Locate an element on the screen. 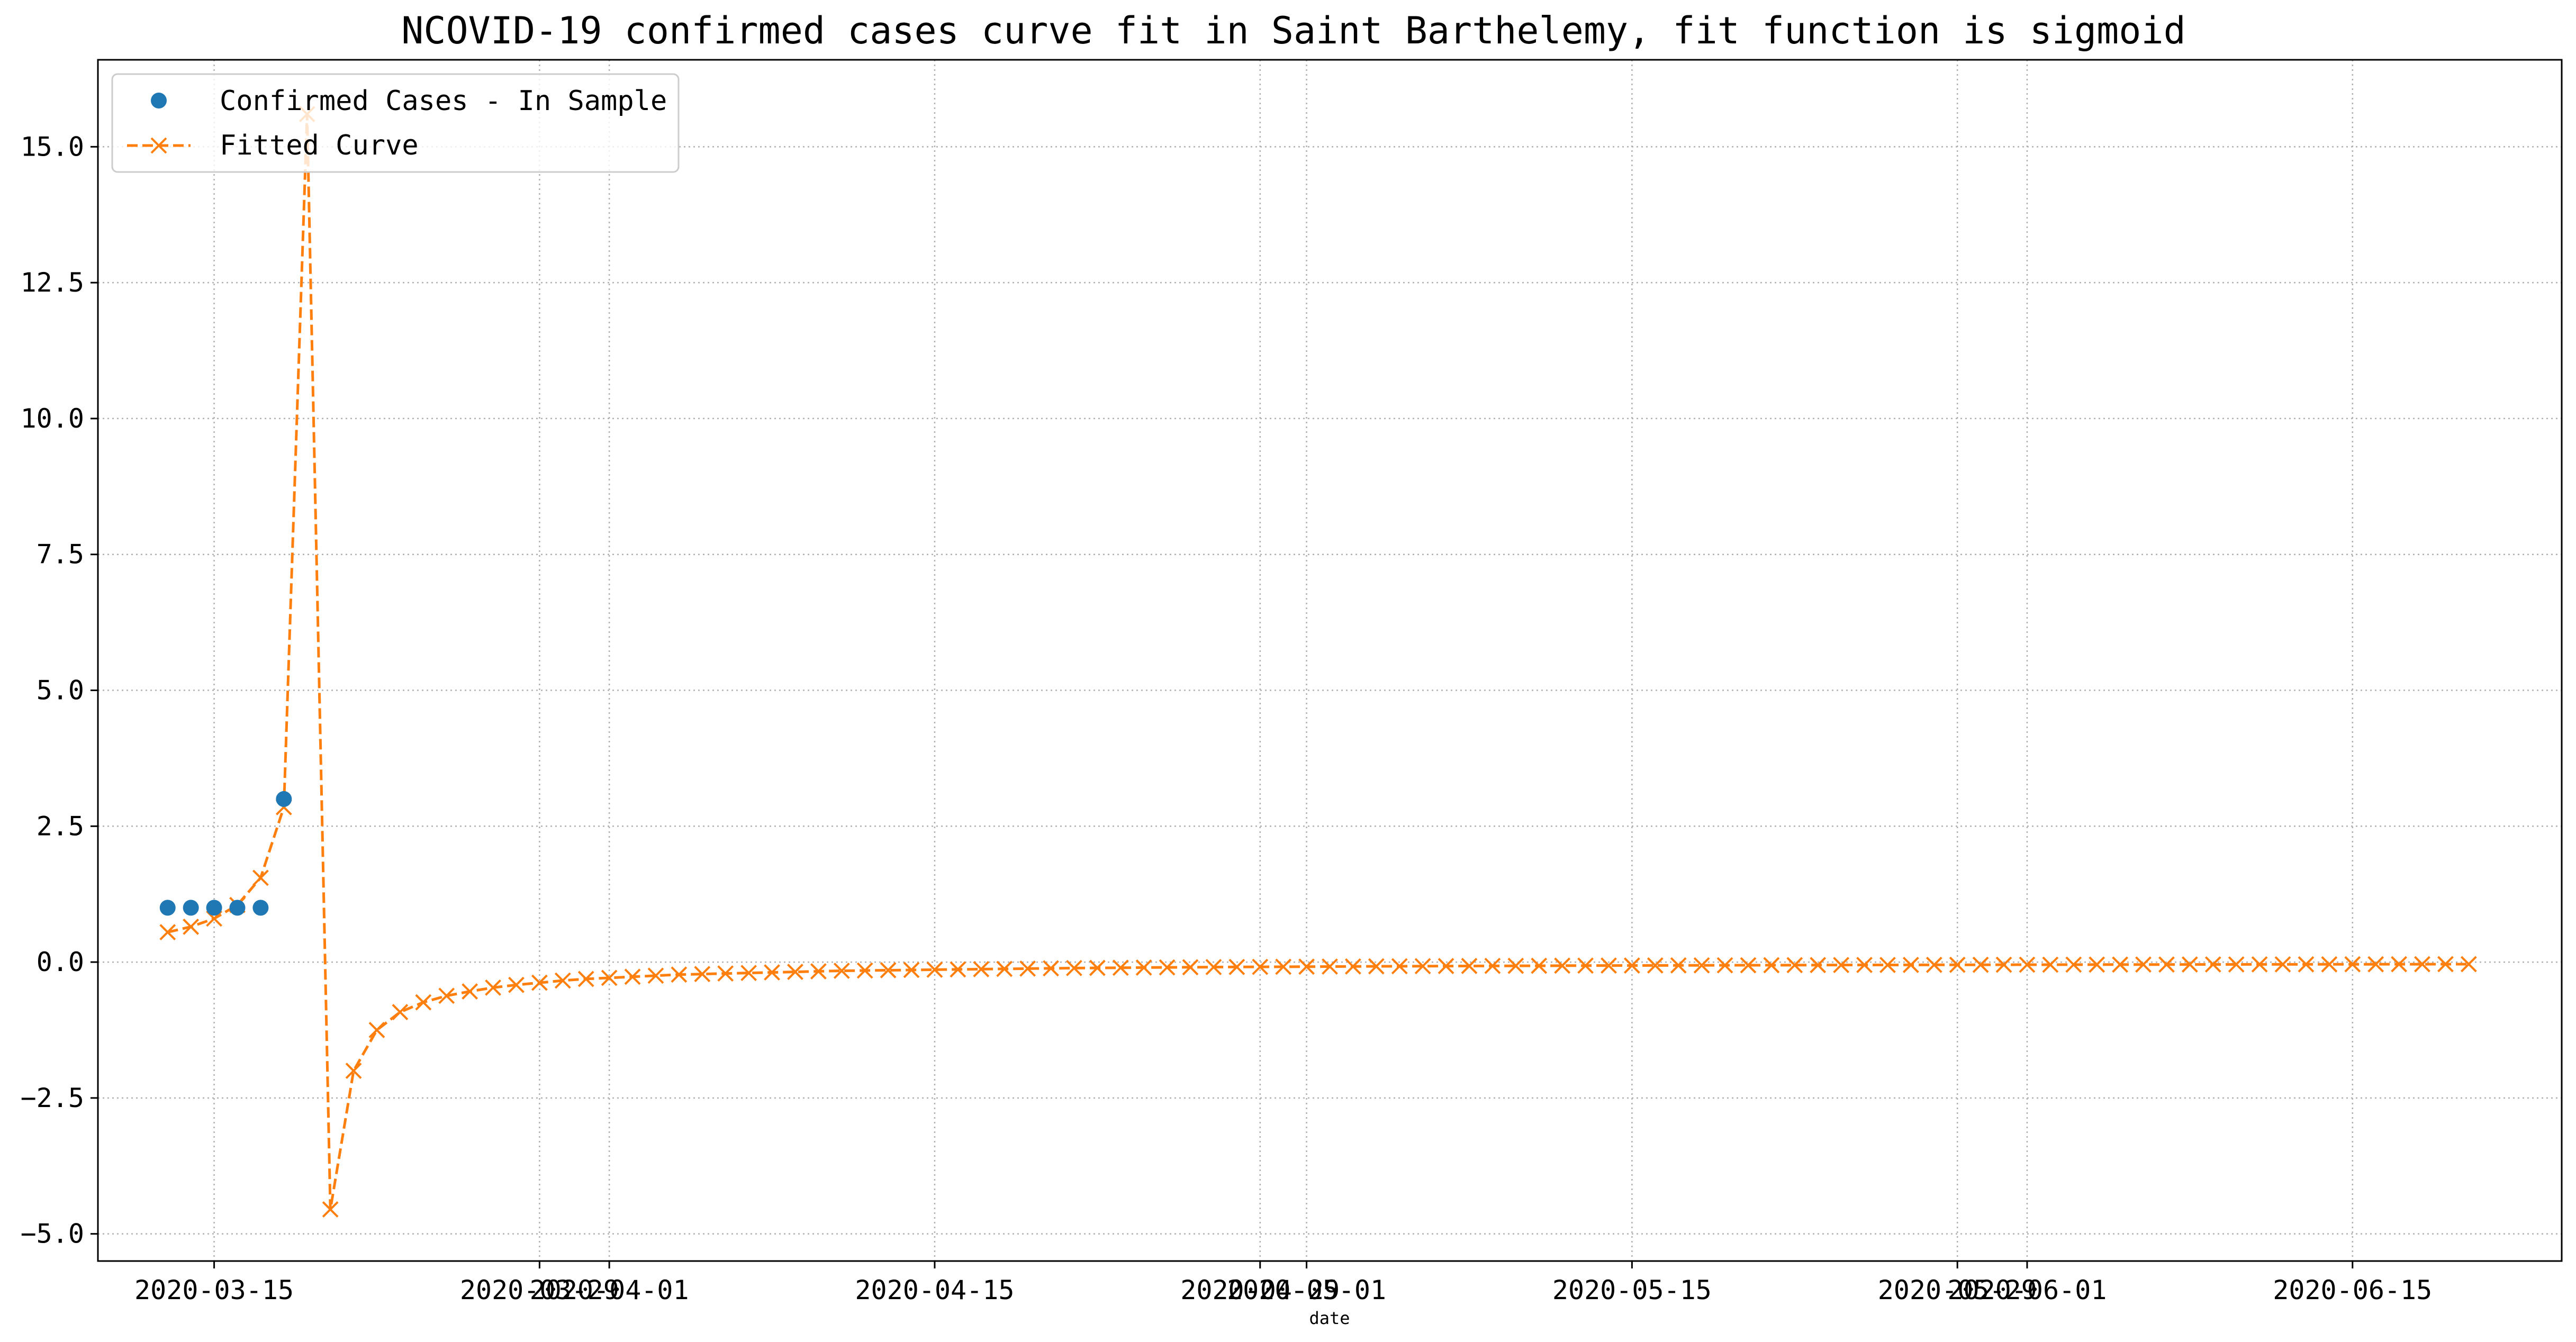 The image size is (2576, 1342). y-tick-label: 0.0 is located at coordinates (60, 962).